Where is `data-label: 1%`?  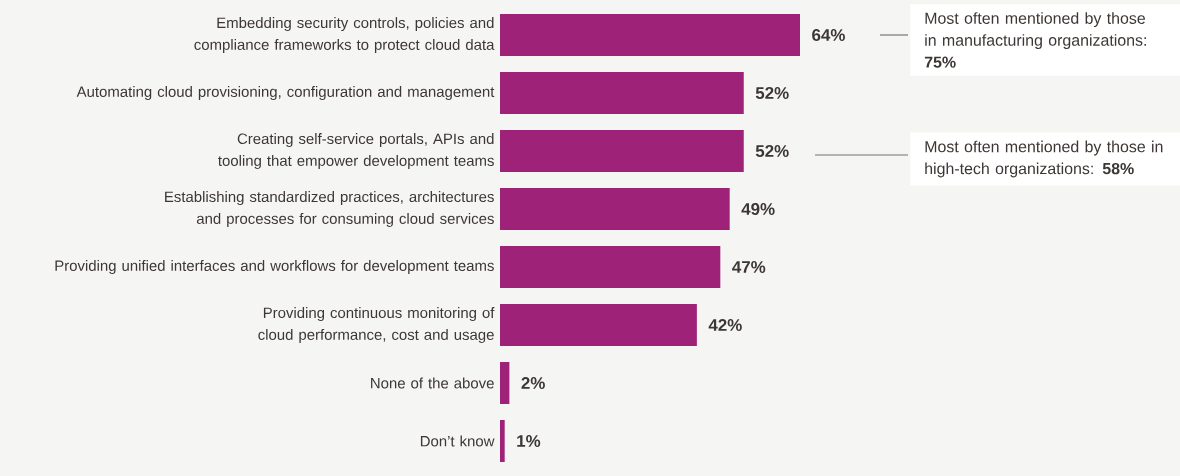
data-label: 1% is located at coordinates (529, 441).